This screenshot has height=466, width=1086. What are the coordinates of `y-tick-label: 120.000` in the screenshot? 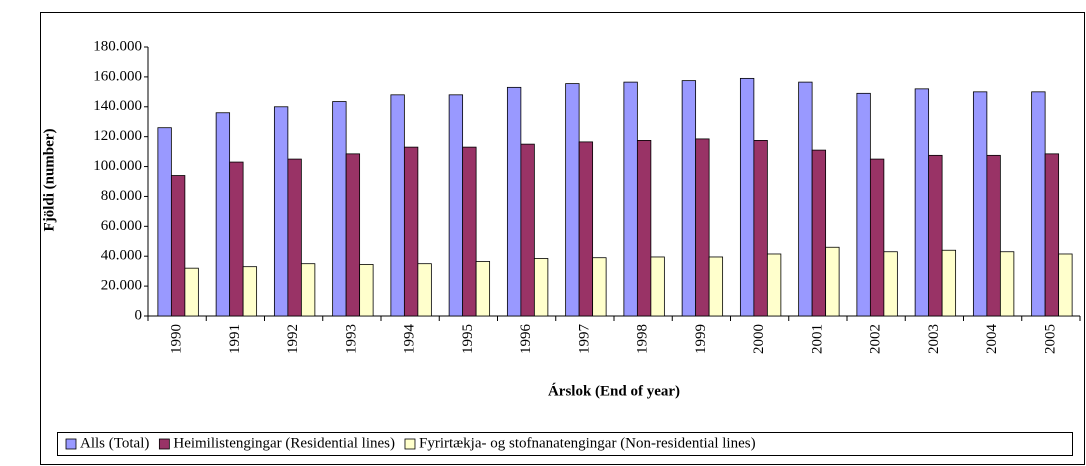 It's located at (117, 136).